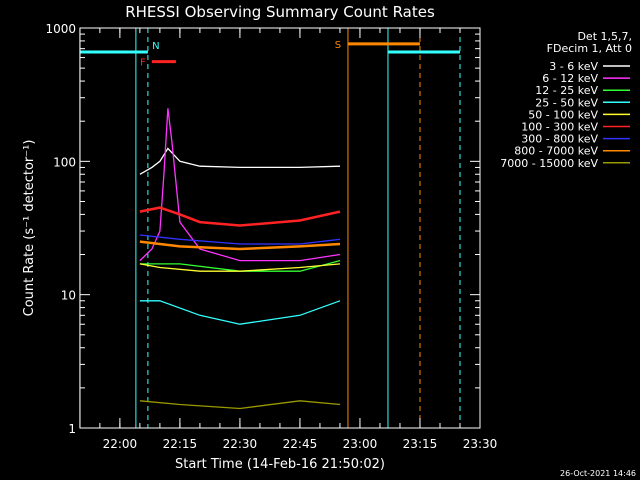 The image size is (640, 480). What do you see at coordinates (72, 429) in the screenshot?
I see `y-tick-label-0: 1` at bounding box center [72, 429].